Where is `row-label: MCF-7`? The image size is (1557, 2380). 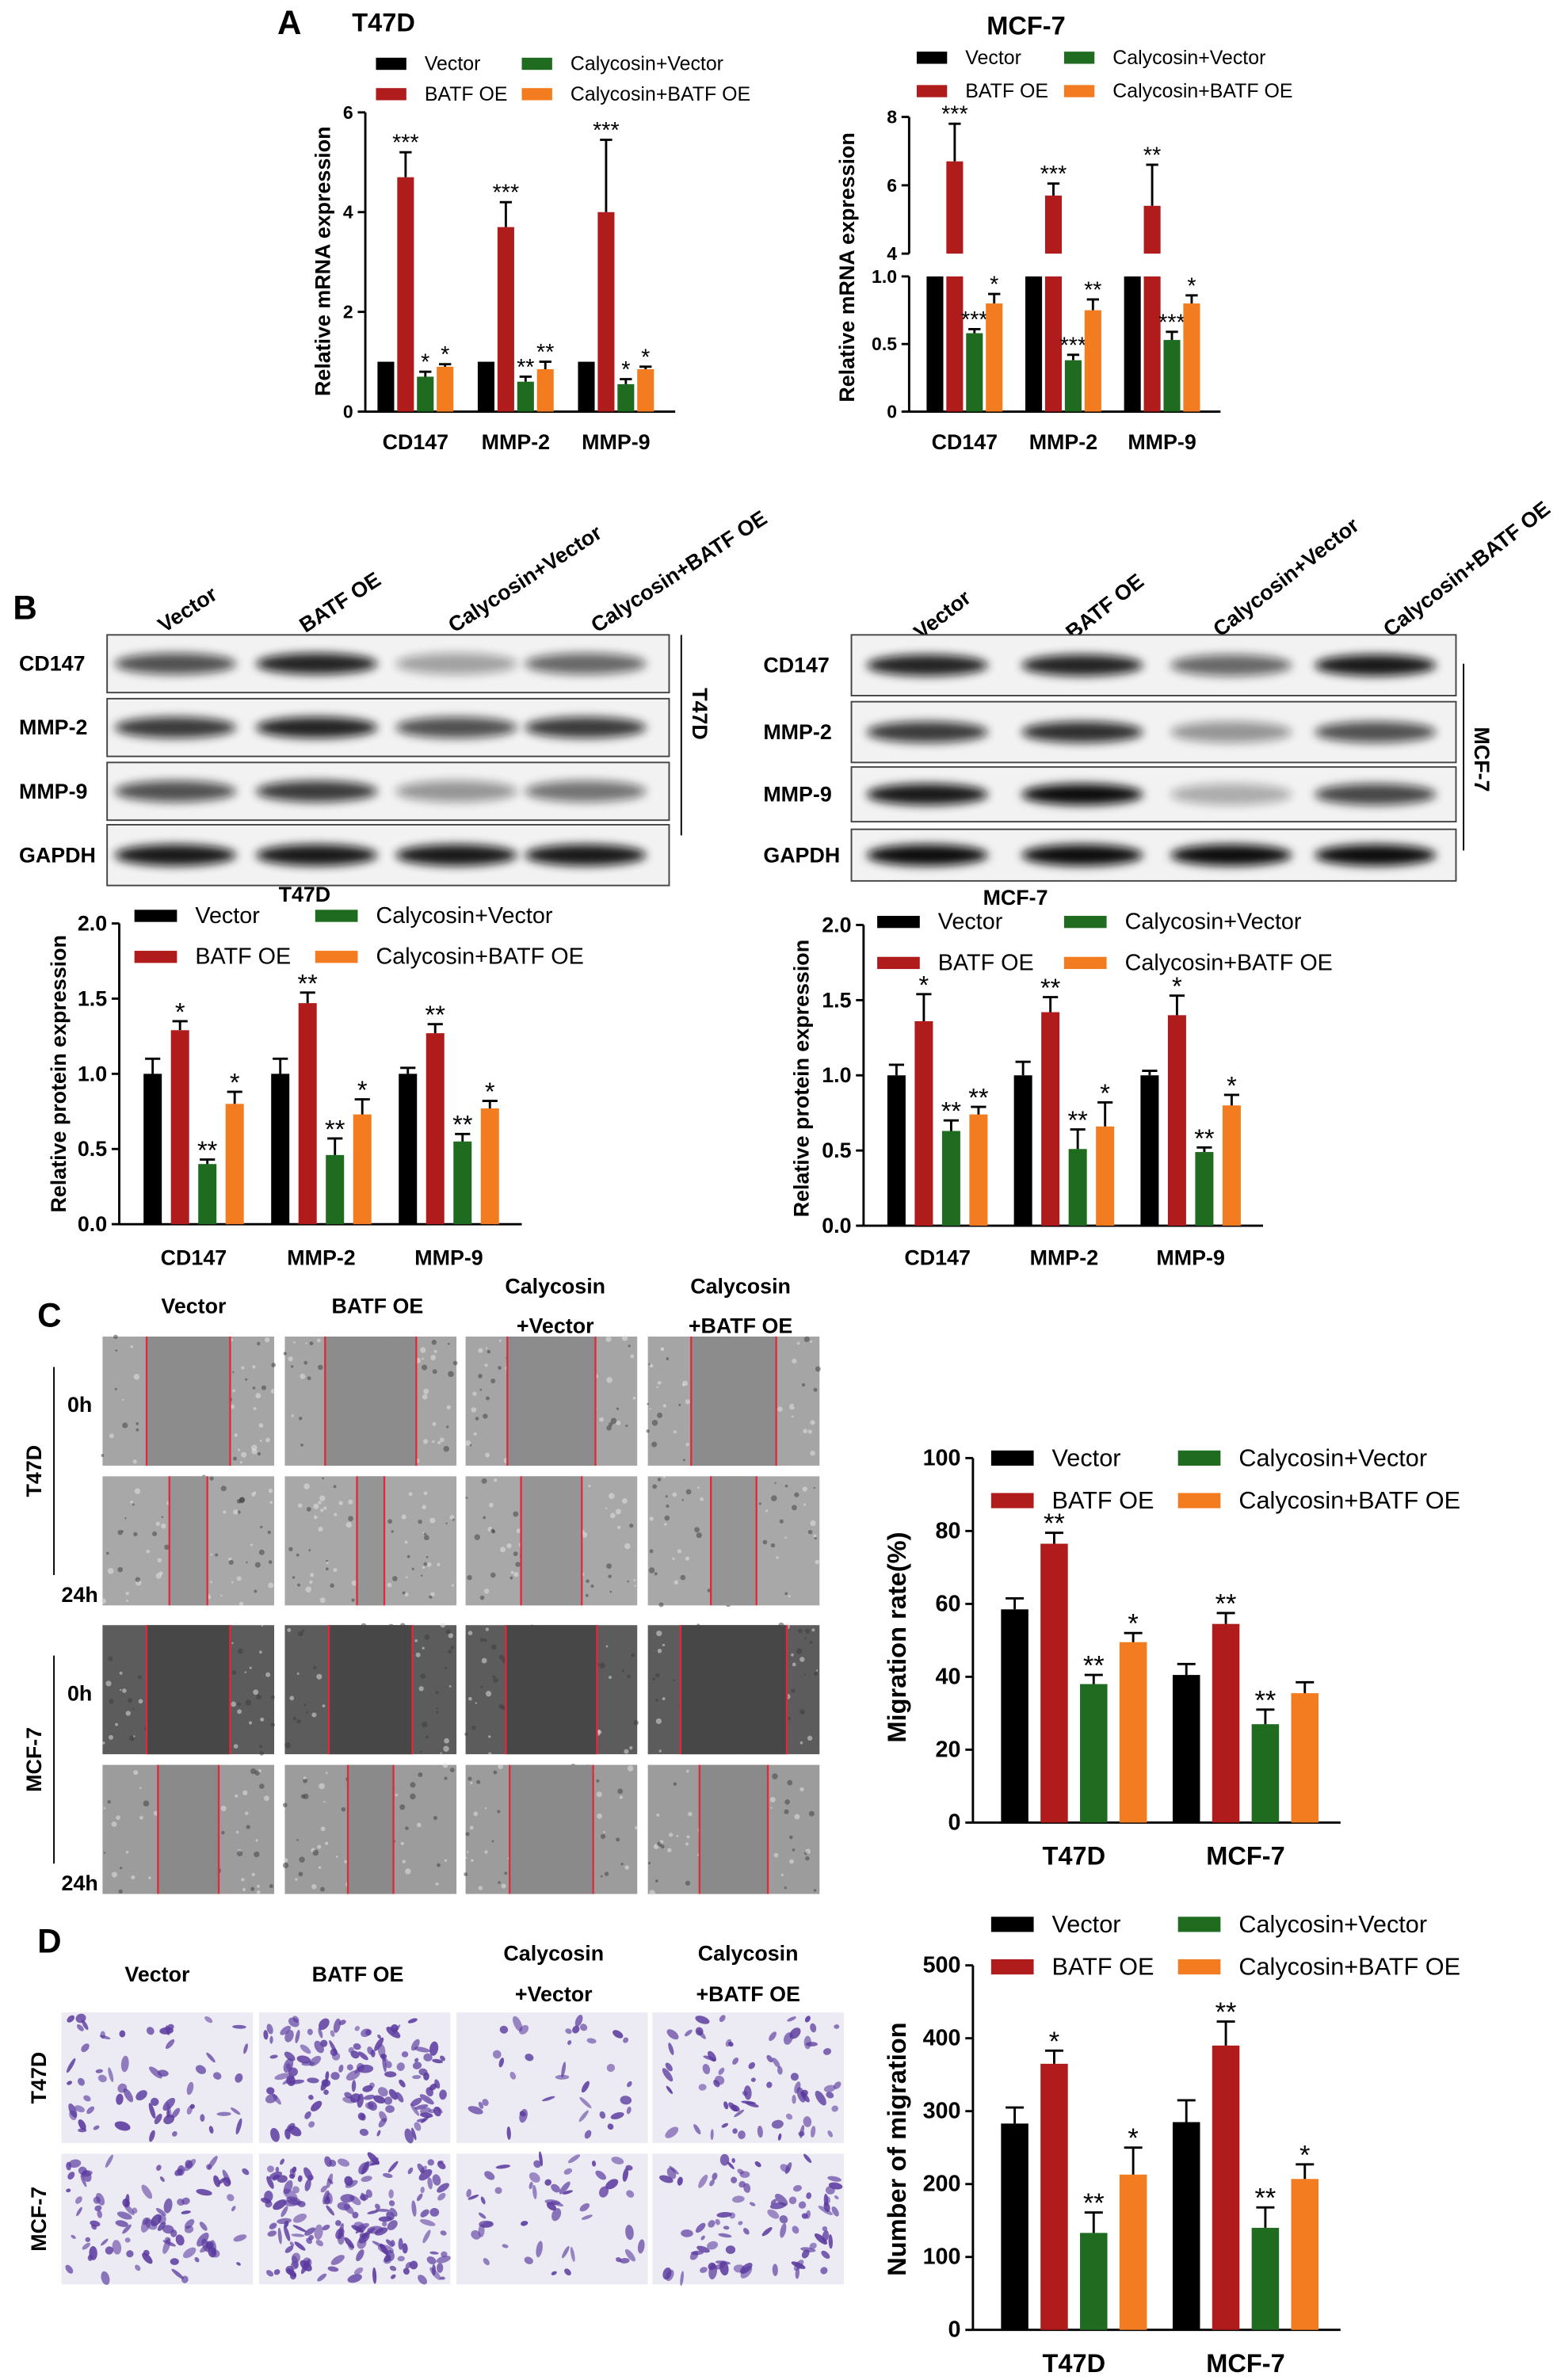 row-label: MCF-7 is located at coordinates (39, 2219).